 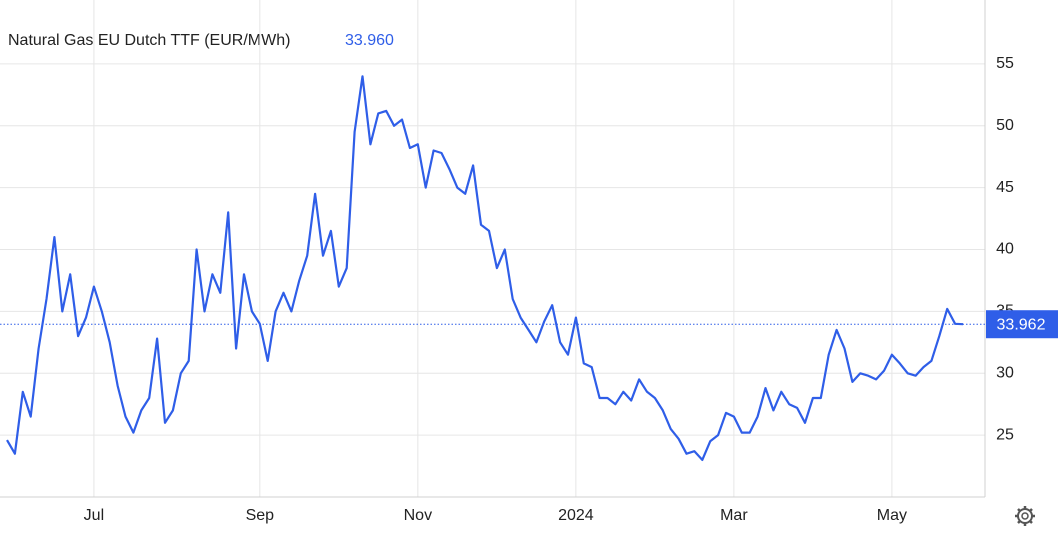 I want to click on title-price: 33.960, so click(x=369, y=40).